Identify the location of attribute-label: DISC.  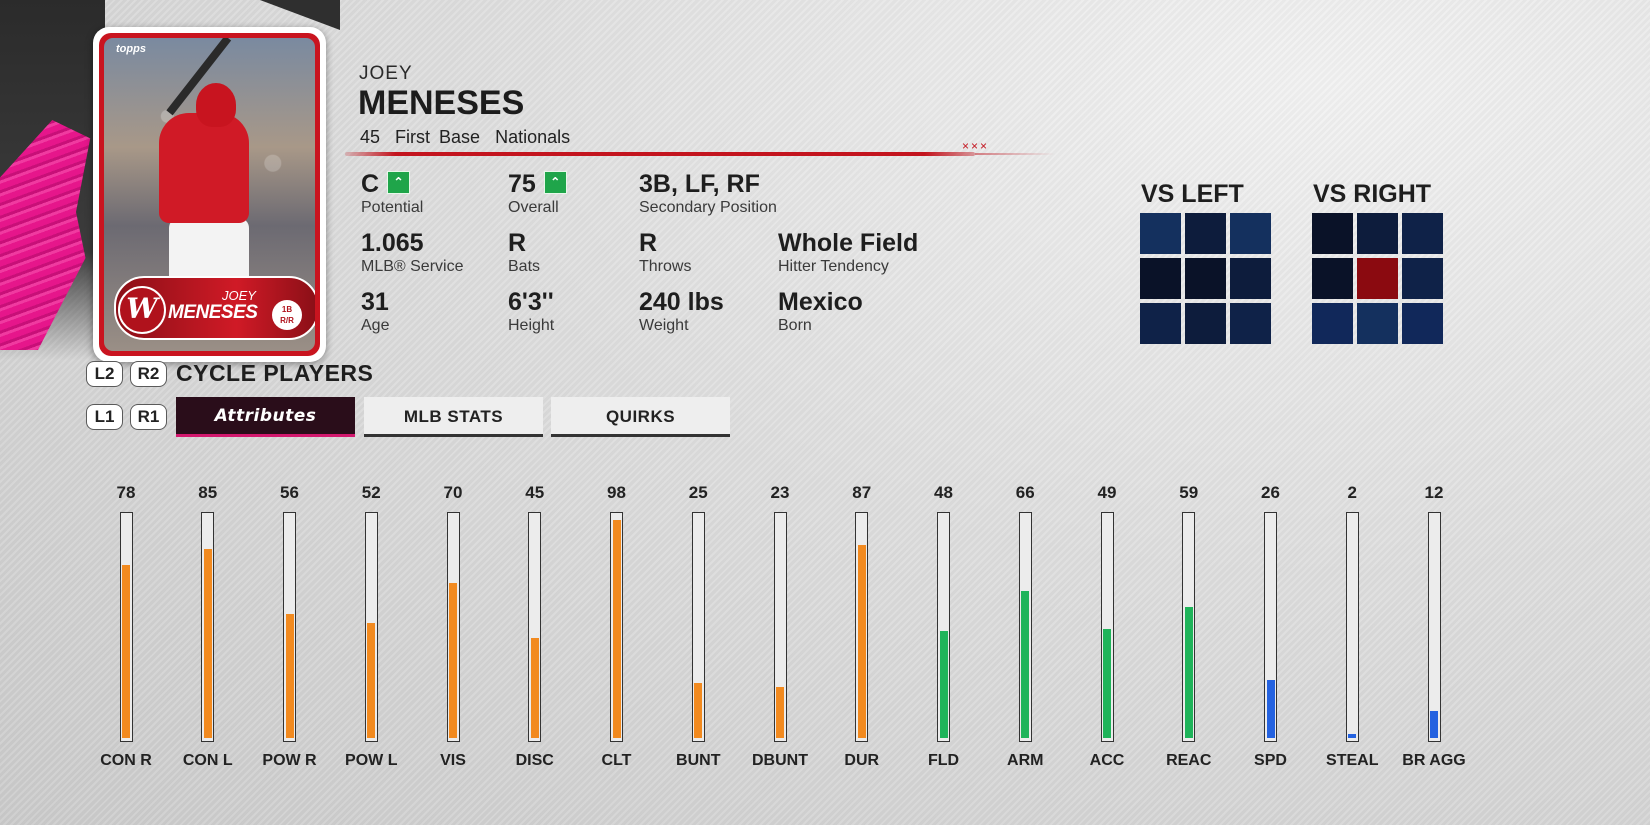
(534, 760).